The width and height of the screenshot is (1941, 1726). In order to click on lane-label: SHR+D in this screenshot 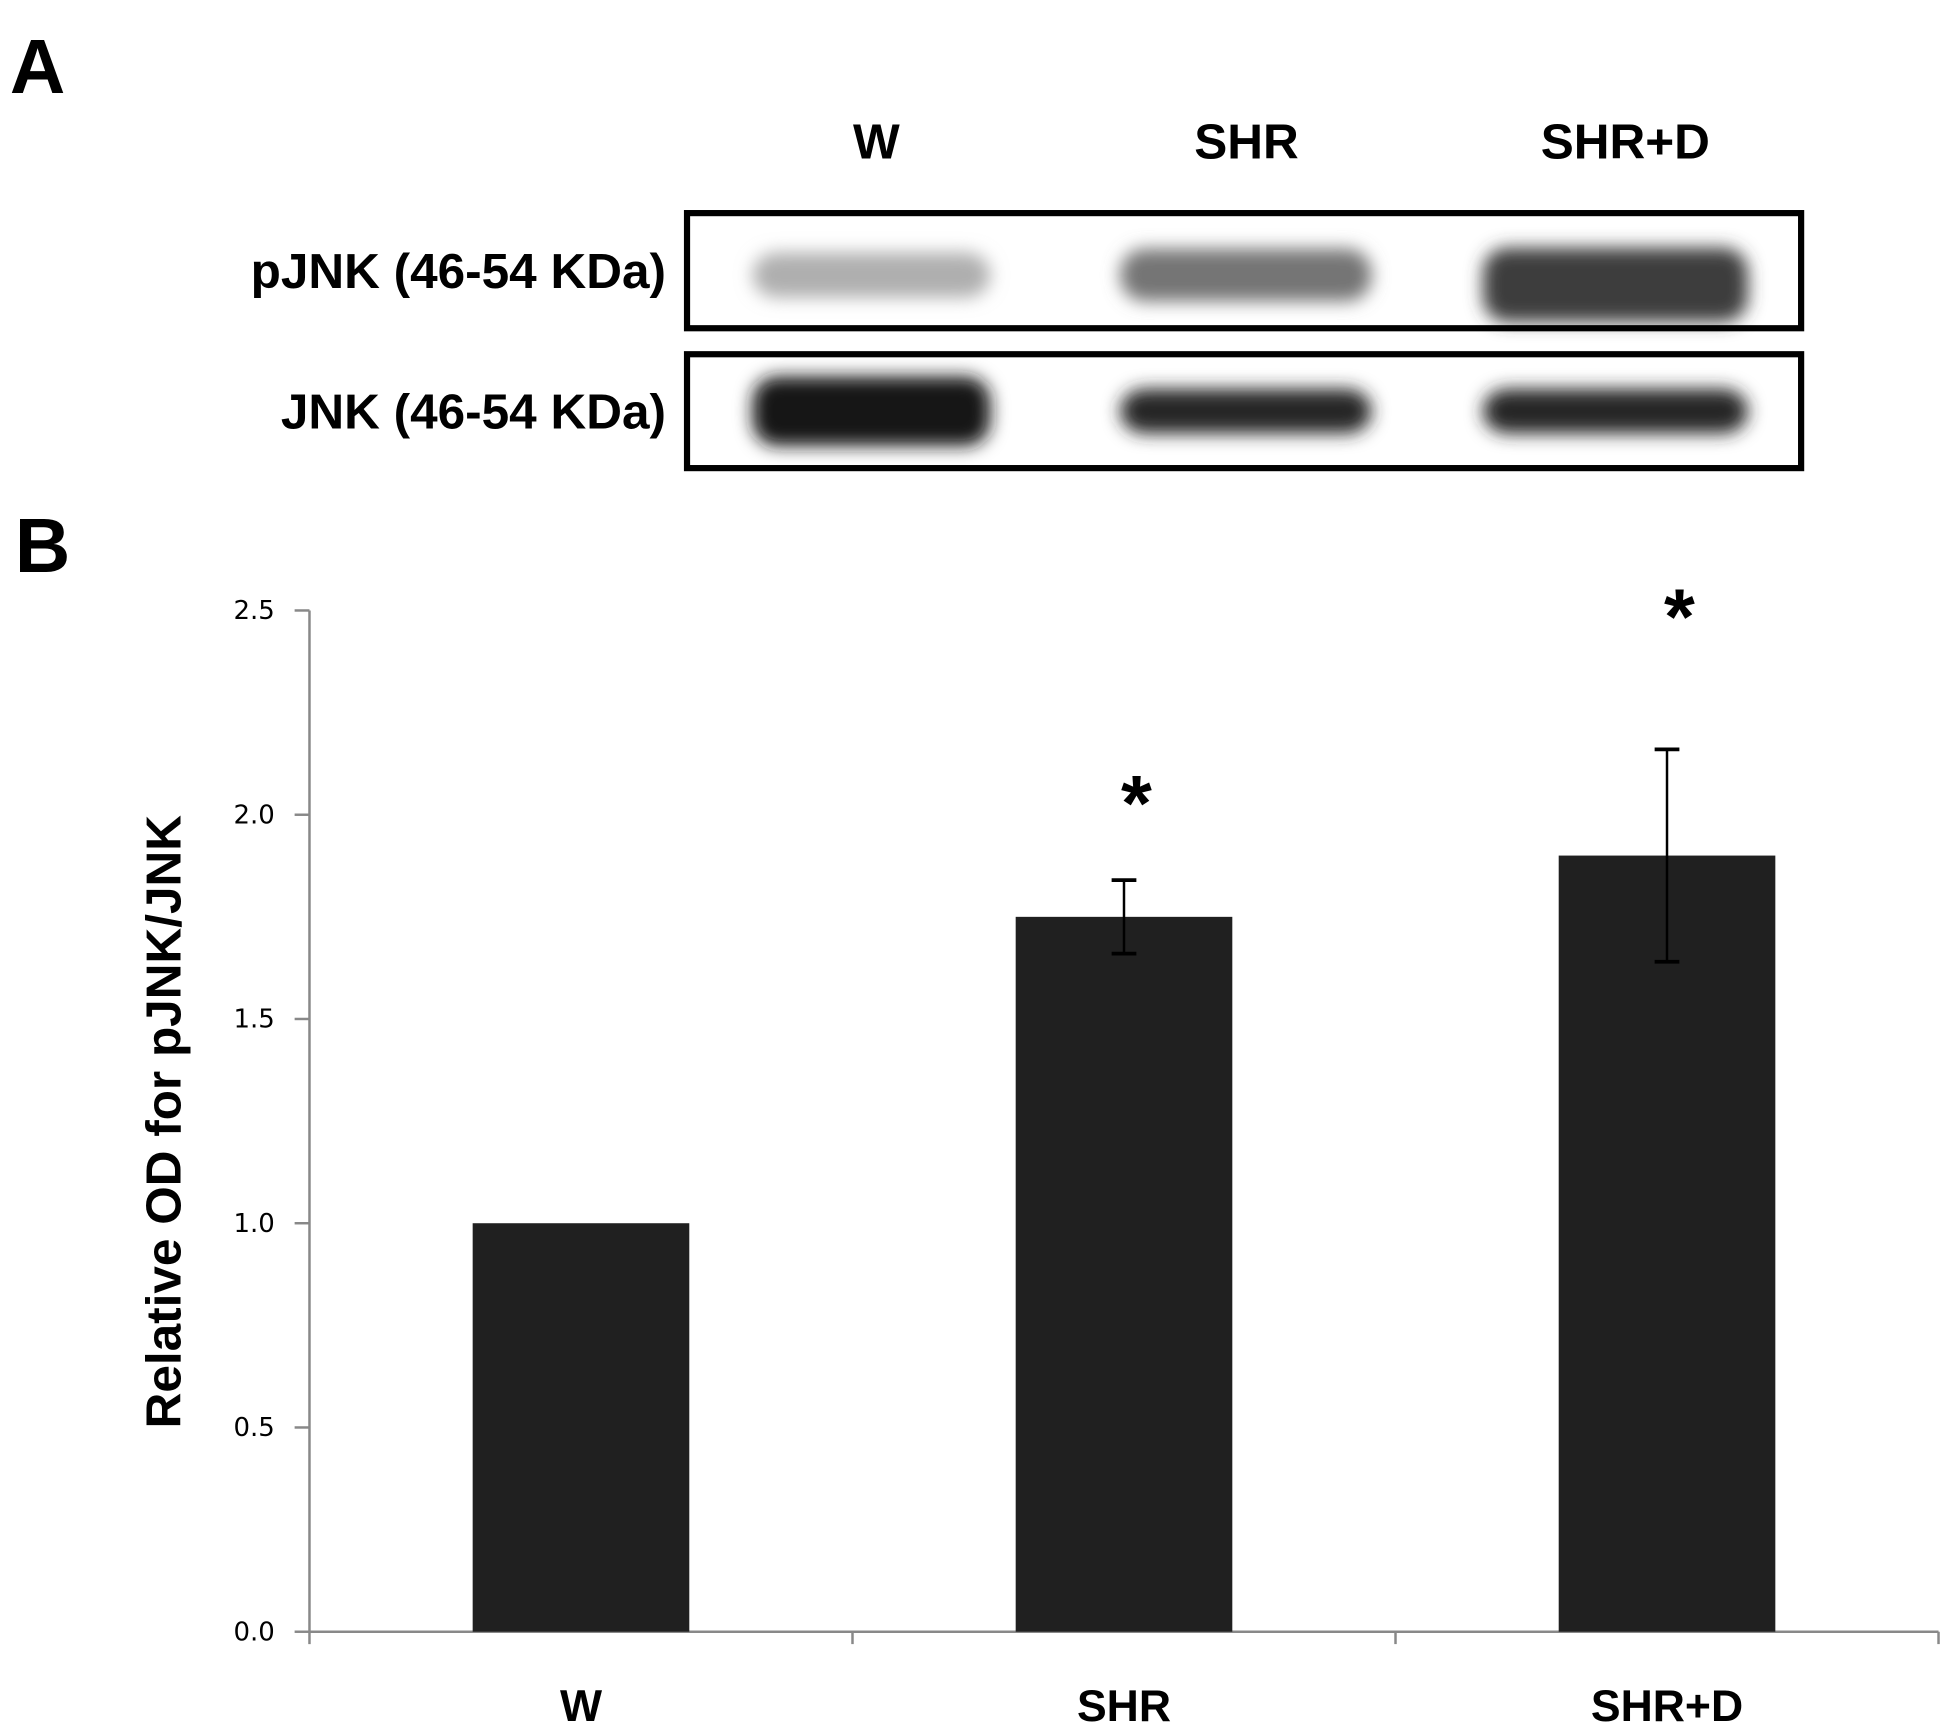, I will do `click(1625, 142)`.